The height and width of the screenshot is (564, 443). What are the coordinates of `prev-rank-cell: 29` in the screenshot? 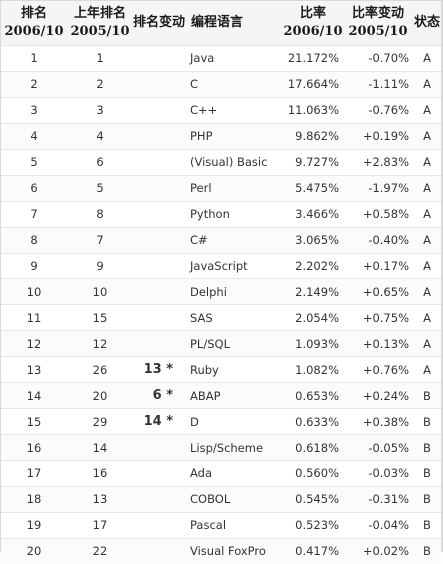 It's located at (100, 421).